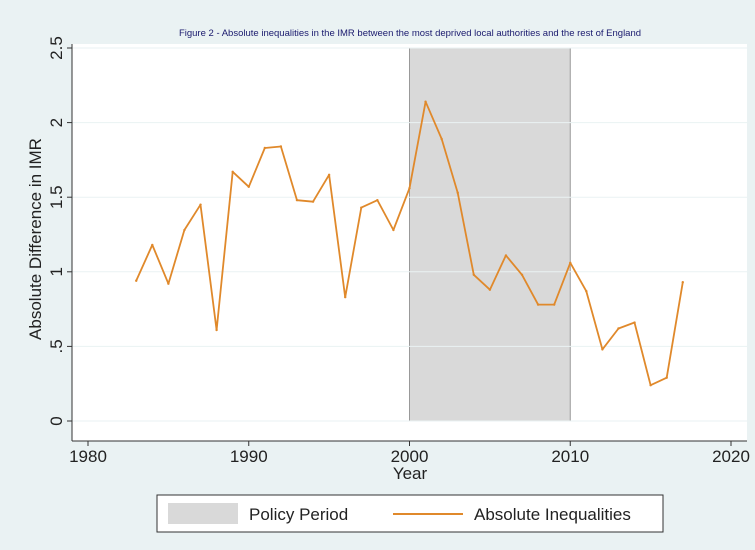 The width and height of the screenshot is (755, 550). What do you see at coordinates (56, 122) in the screenshot?
I see `y-tick-label: 2` at bounding box center [56, 122].